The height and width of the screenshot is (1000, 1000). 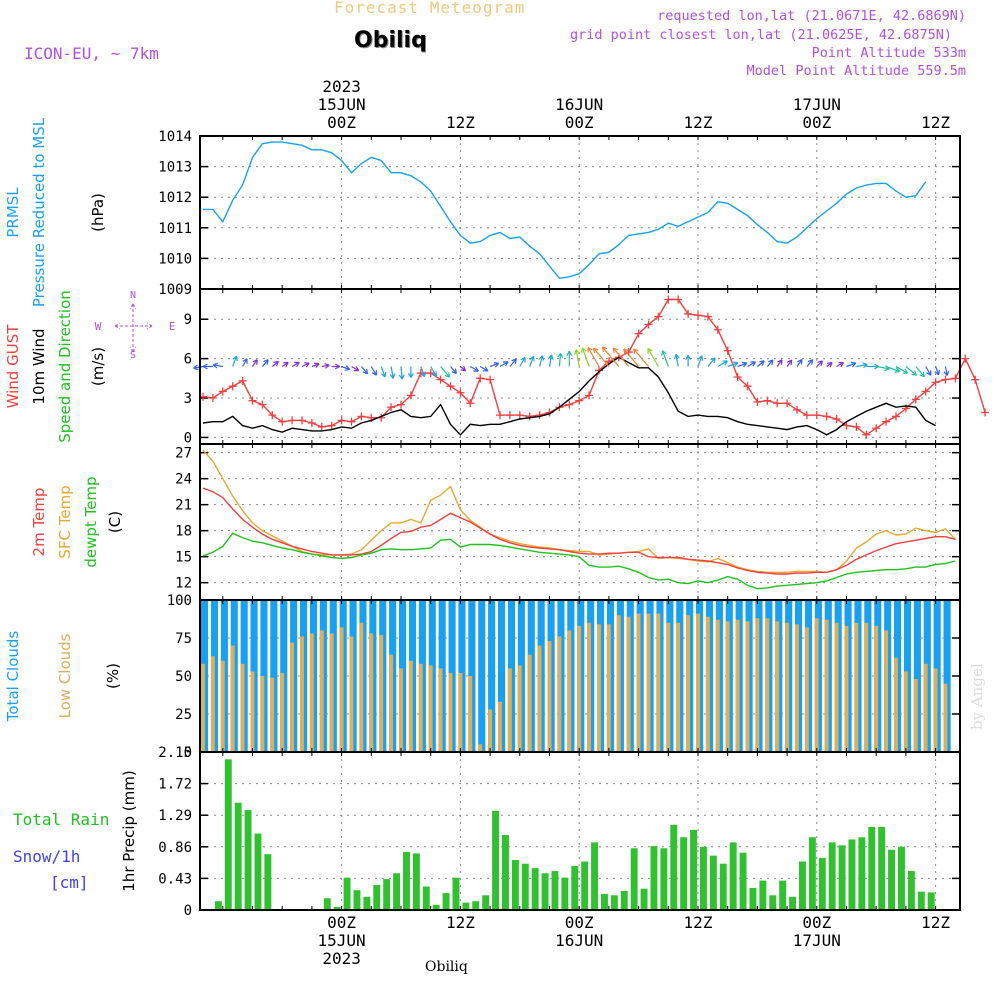 I want to click on axis-label-pressure: (hPa), so click(x=98, y=212).